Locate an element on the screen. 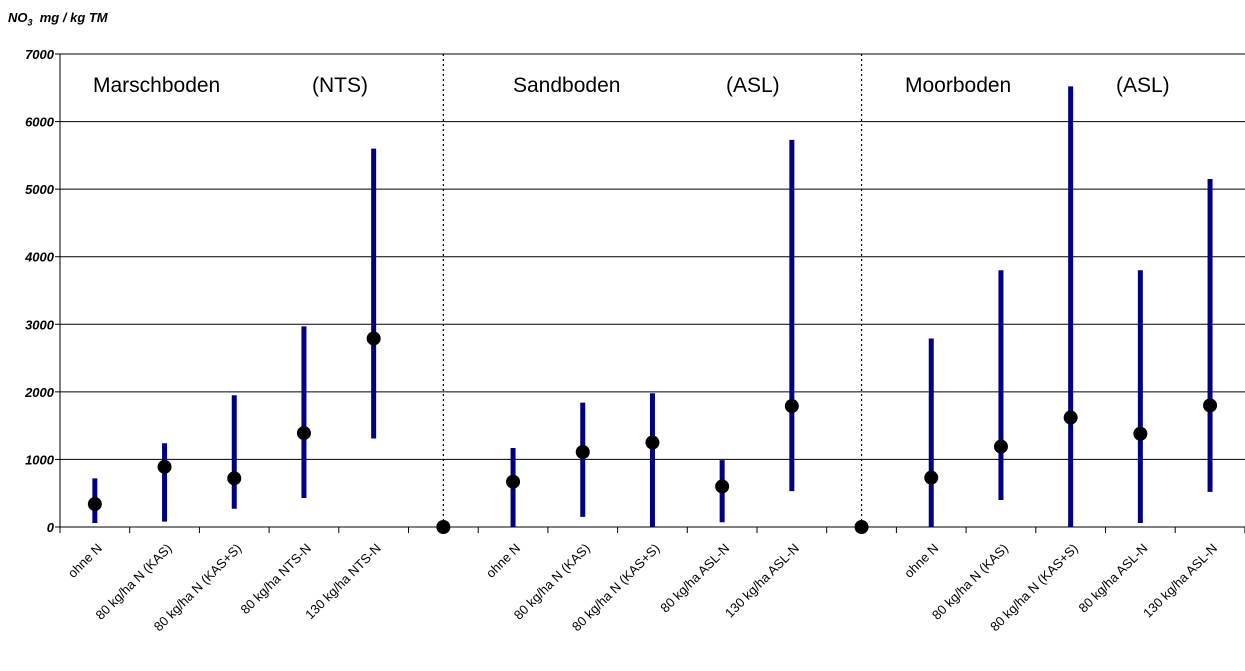 This screenshot has height=671, width=1245. y-tick-label: 0 is located at coordinates (51, 527).